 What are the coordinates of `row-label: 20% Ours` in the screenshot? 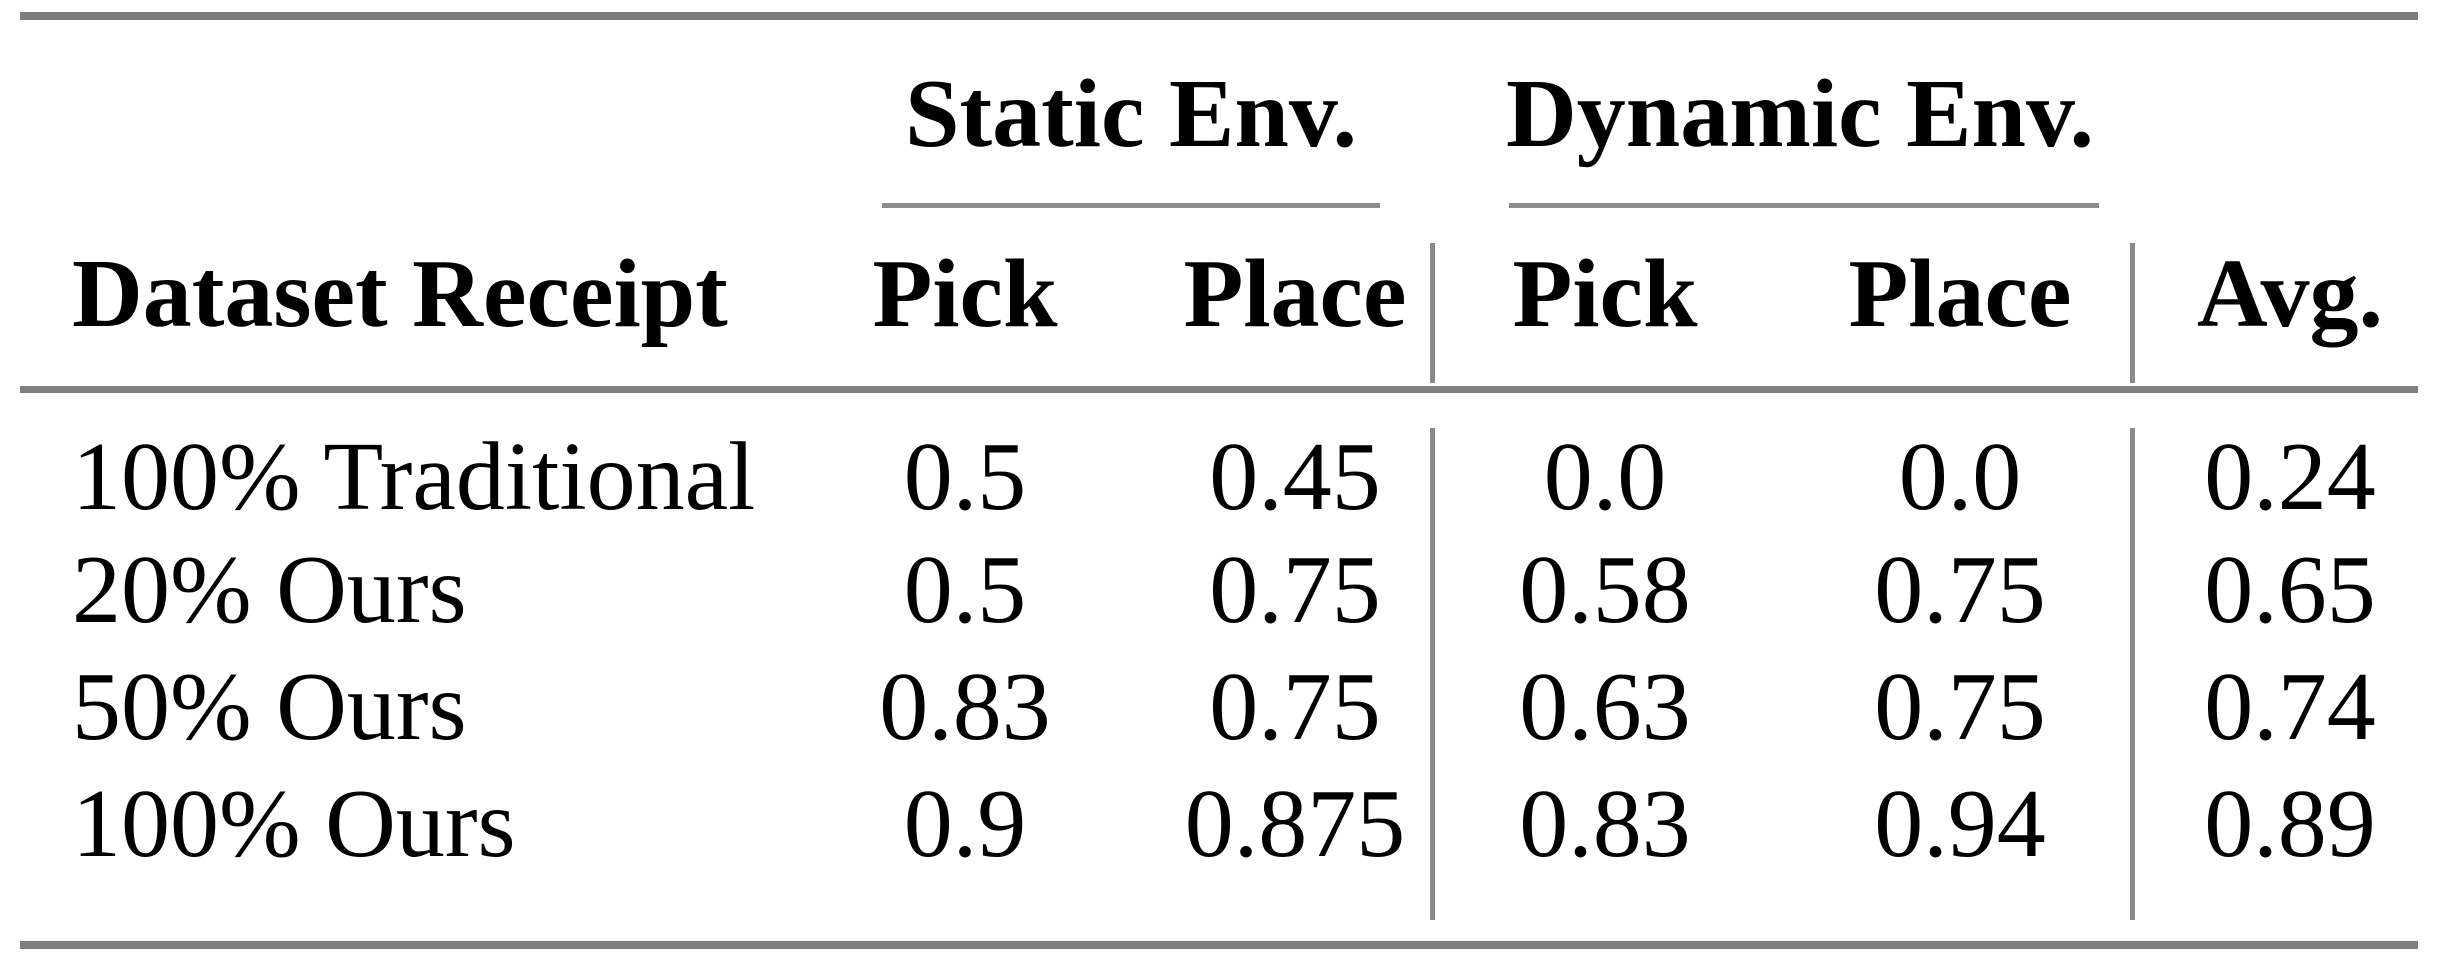 It's located at (269, 590).